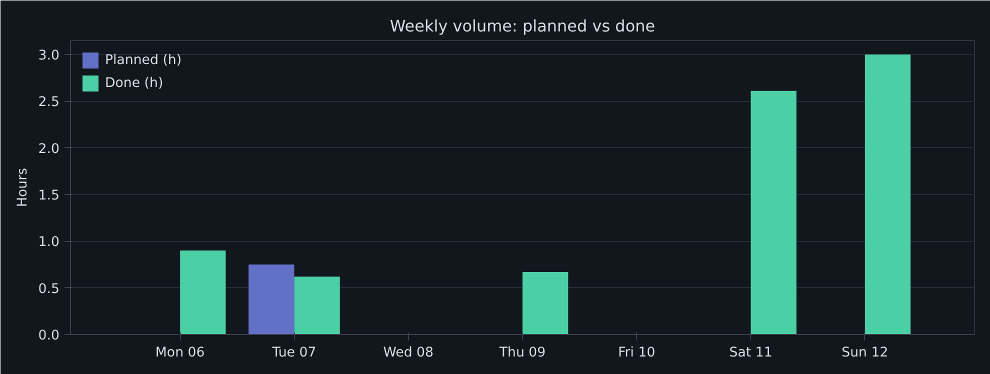 The height and width of the screenshot is (374, 990). Describe the element at coordinates (523, 26) in the screenshot. I see `chart-title: Weekly volume: planned vs done` at that location.